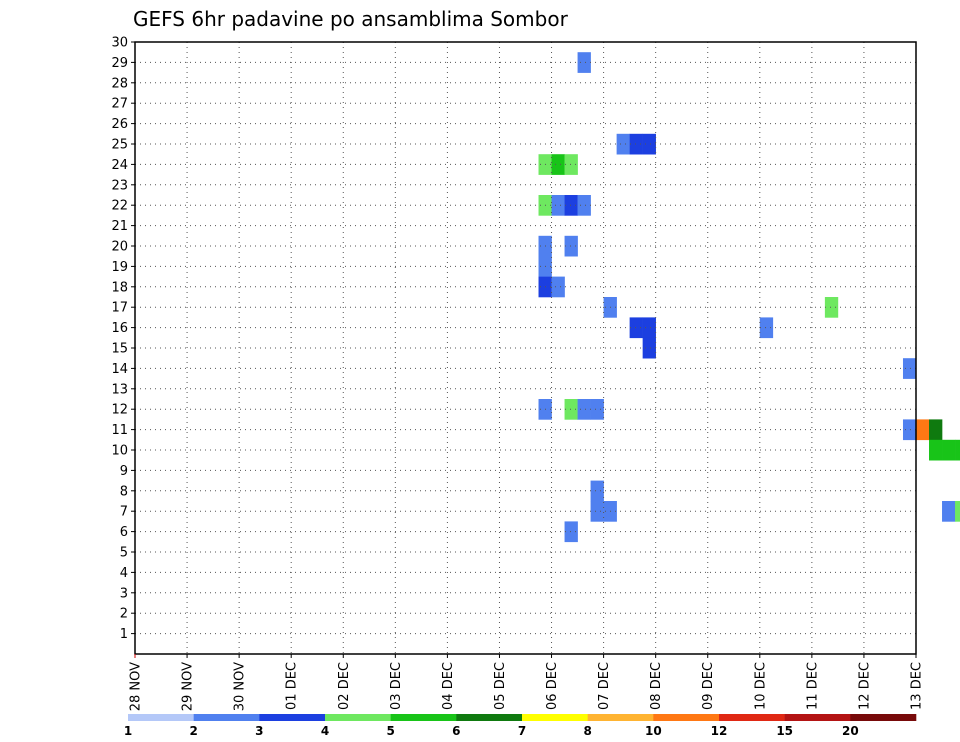  Describe the element at coordinates (119, 328) in the screenshot. I see `y-tick-label: 16` at that location.